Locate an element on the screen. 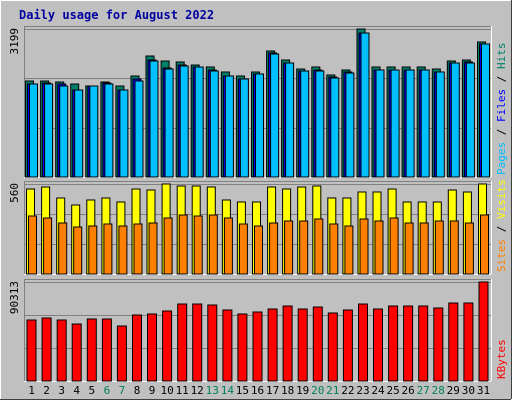 Image resolution: width=512 pixels, height=400 pixels. day-label-8: 8 is located at coordinates (137, 390).